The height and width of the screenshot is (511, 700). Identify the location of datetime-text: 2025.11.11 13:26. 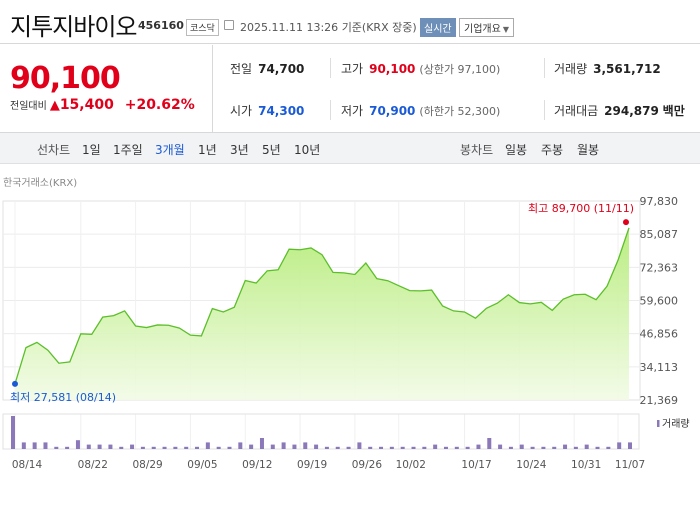
(289, 27).